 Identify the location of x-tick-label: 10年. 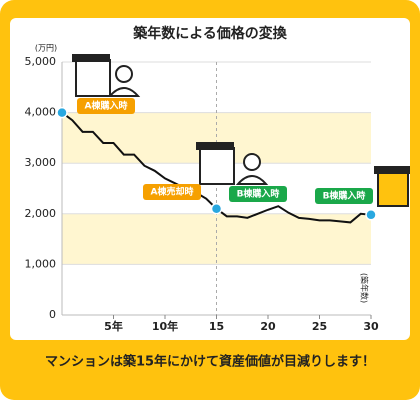
(165, 326).